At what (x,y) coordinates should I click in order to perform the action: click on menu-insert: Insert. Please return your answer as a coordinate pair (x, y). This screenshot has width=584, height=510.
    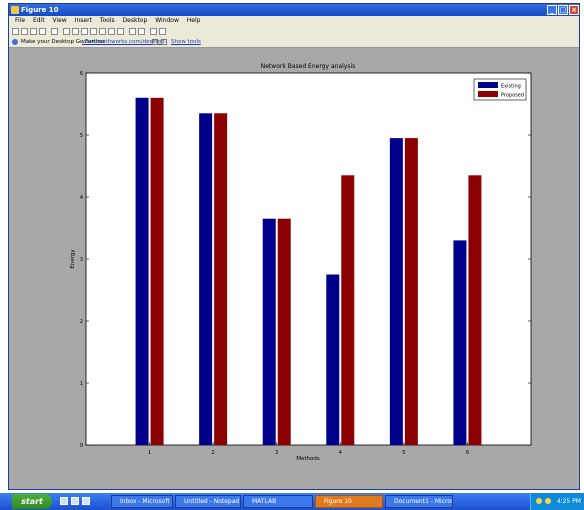
    Looking at the image, I should click on (83, 20).